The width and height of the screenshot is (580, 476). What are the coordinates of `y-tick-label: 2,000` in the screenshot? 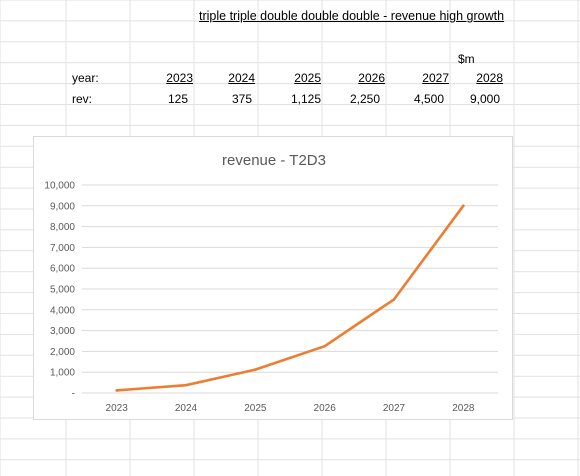 It's located at (62, 352).